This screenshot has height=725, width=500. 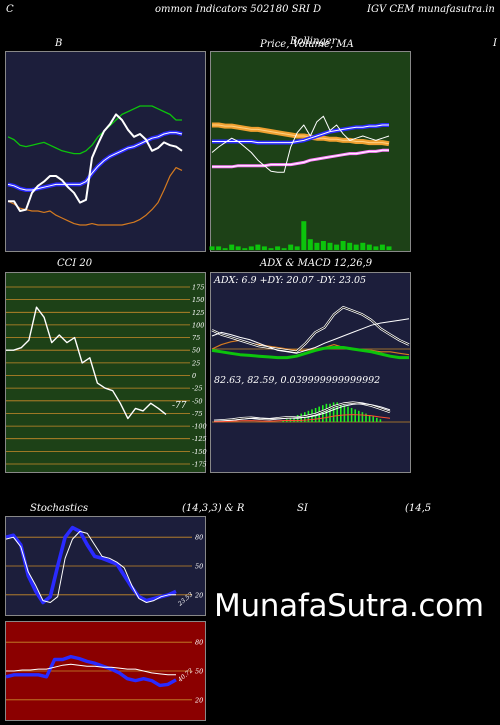 I want to click on adx-title: ADX & MACD 12,26,9, so click(x=316, y=263).